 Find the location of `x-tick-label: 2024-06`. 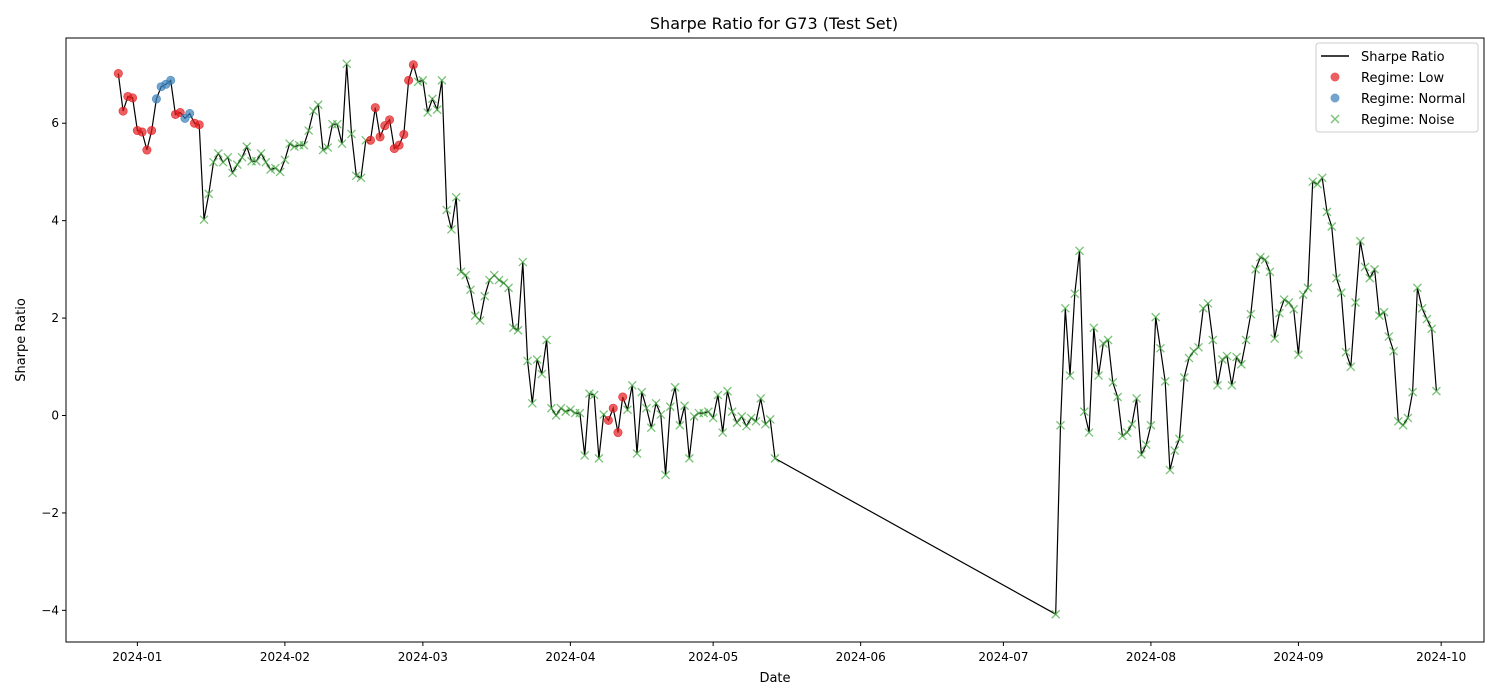

x-tick-label: 2024-06 is located at coordinates (861, 657).